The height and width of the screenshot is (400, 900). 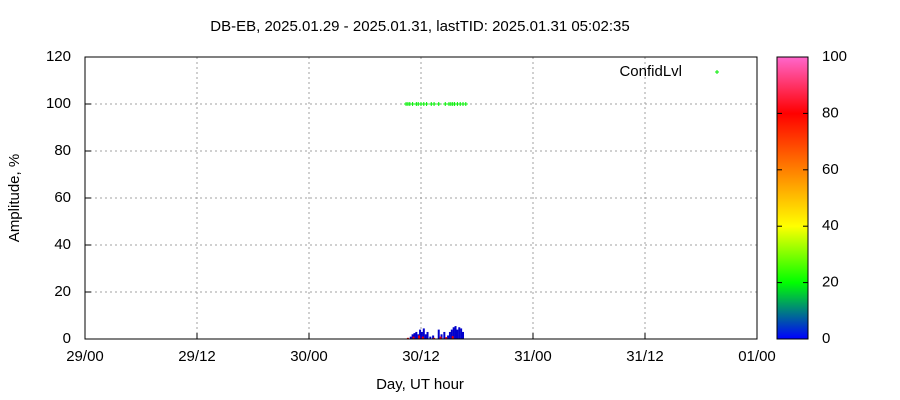 I want to click on x-tick-label: 30/00, so click(x=309, y=356).